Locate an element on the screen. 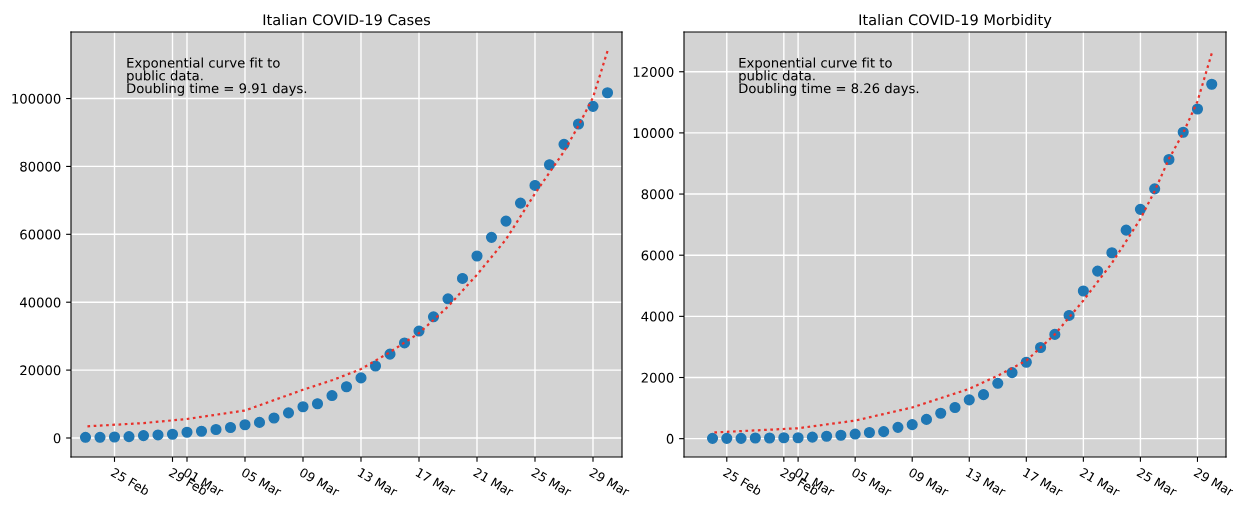 This screenshot has width=1233, height=519. y-tick-label: 12000 is located at coordinates (653, 71).